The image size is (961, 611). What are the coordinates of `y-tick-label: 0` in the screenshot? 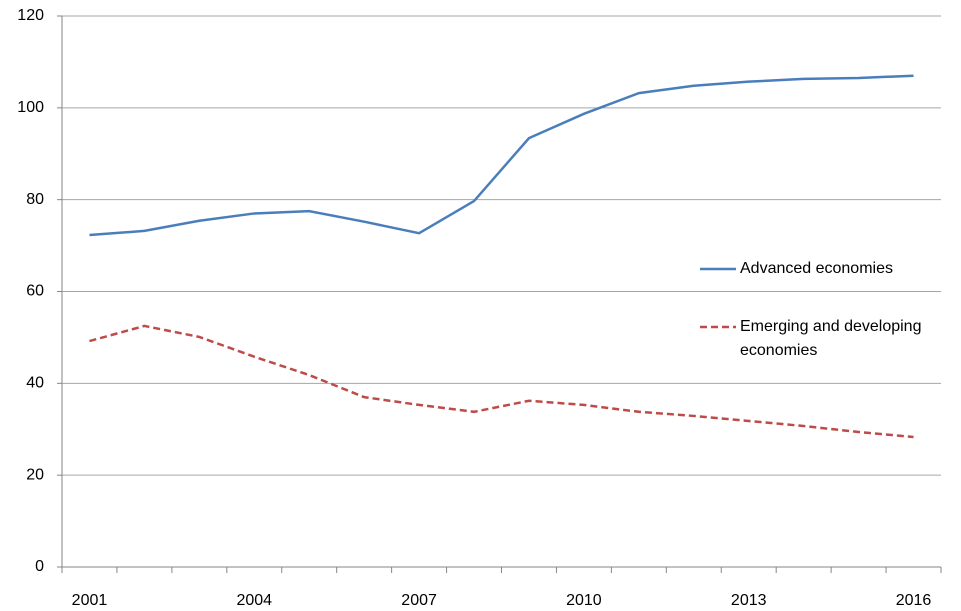 It's located at (39, 566).